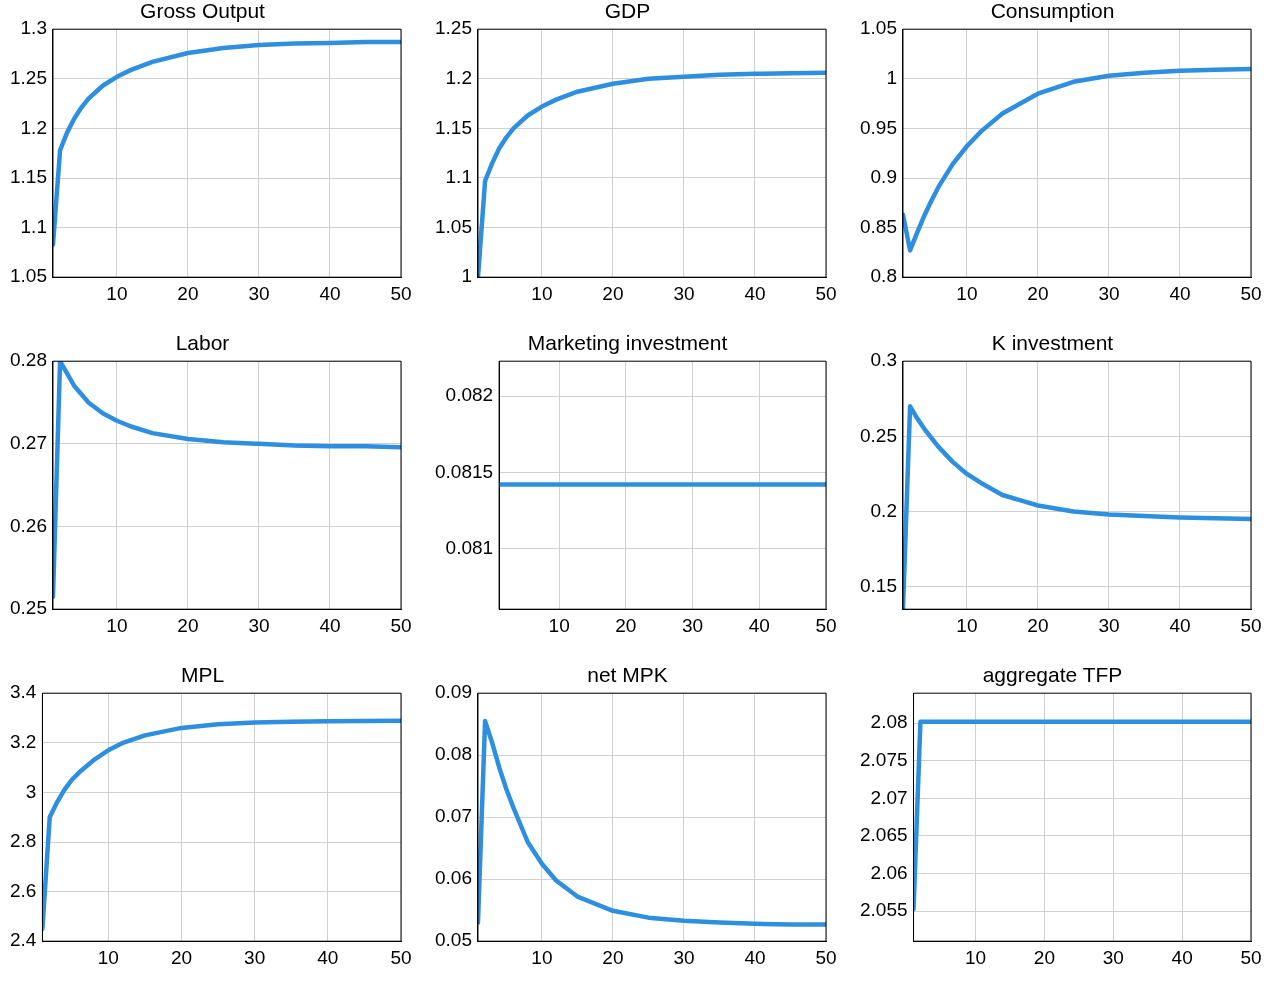 The image size is (1275, 996). Describe the element at coordinates (464, 471) in the screenshot. I see `y-tick-label: 0.0815` at that location.